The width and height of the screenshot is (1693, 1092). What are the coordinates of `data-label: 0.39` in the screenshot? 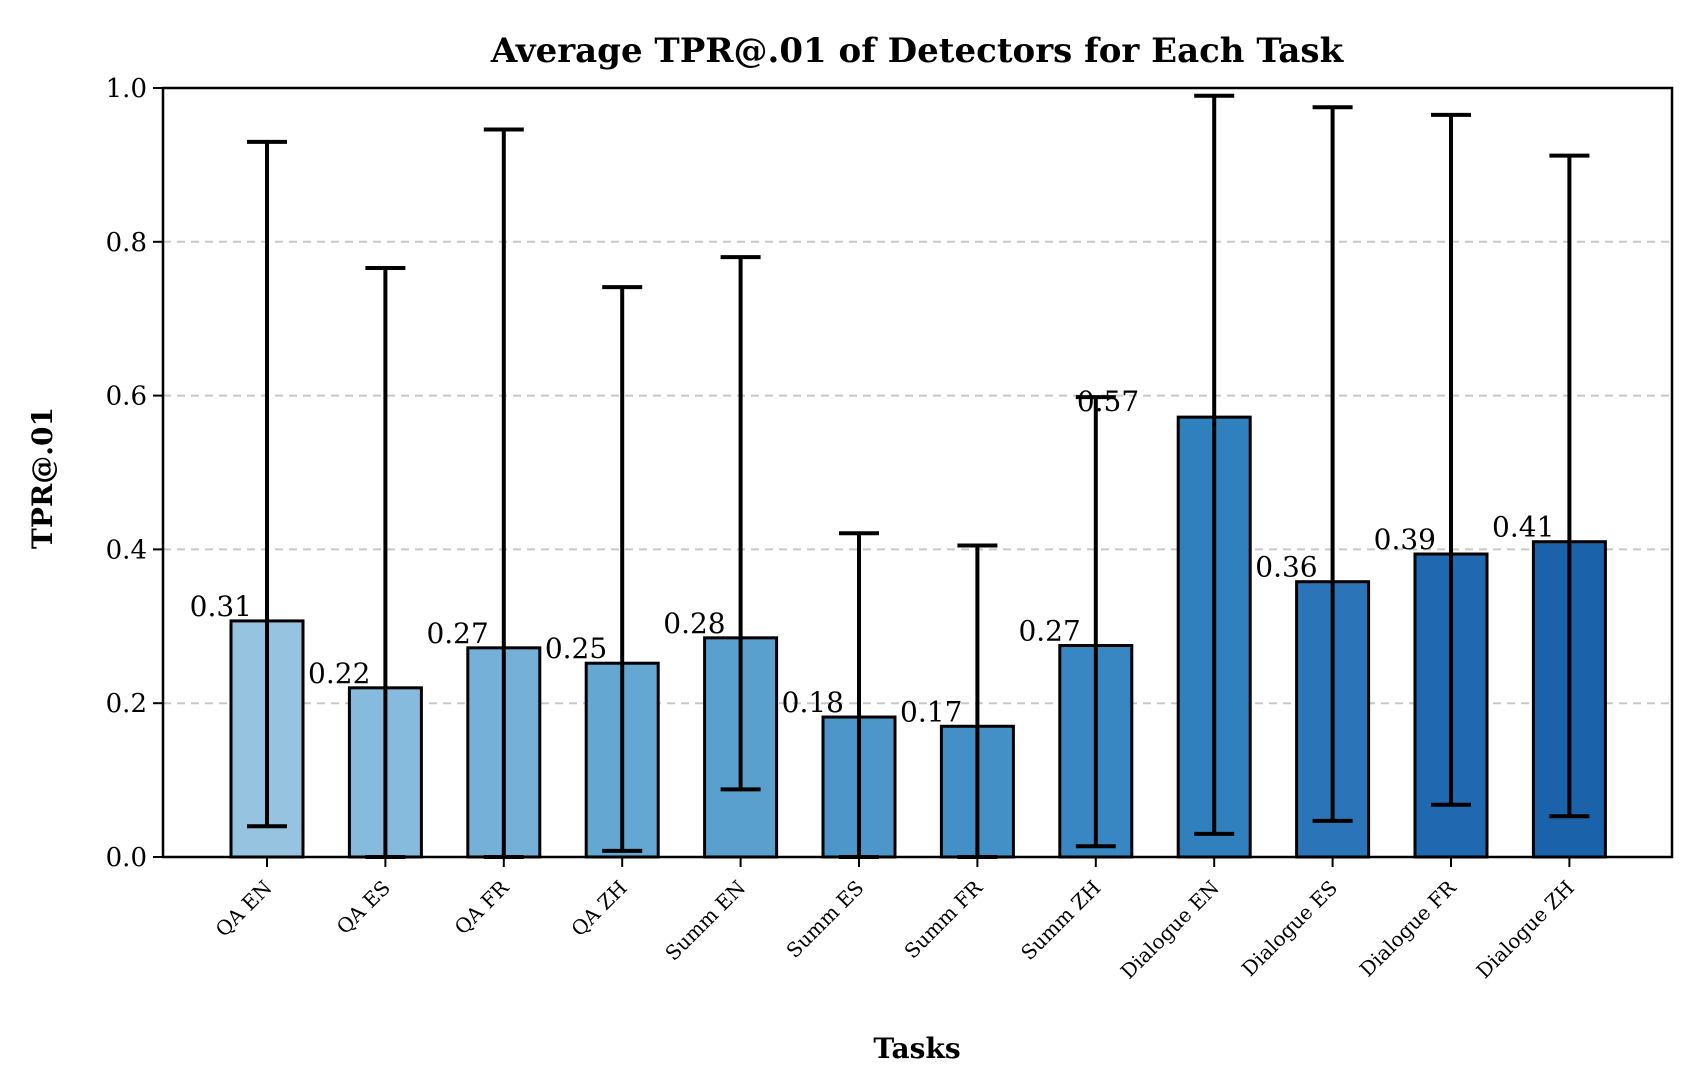 It's located at (1405, 539).